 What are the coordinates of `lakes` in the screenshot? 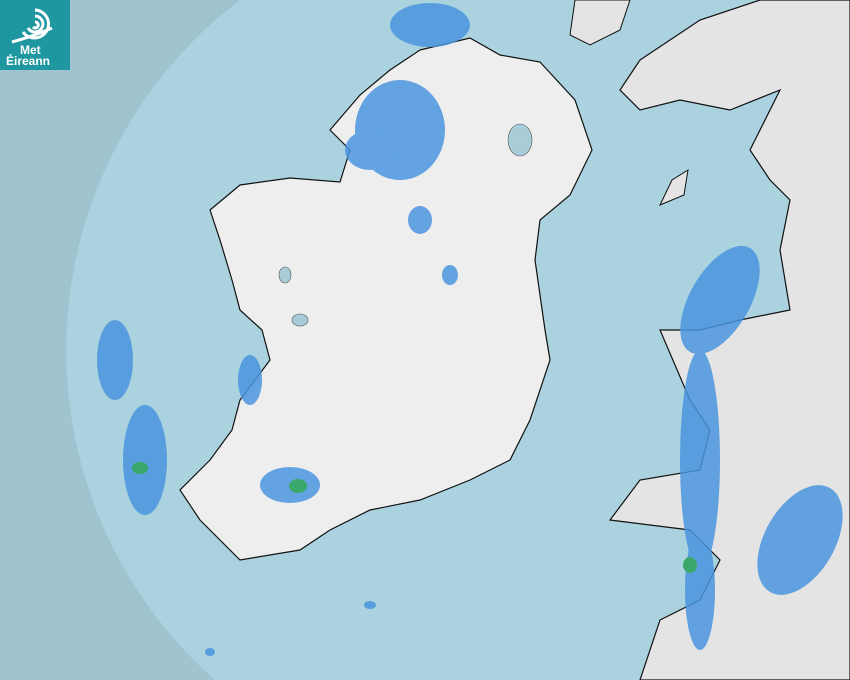 It's located at (405, 225).